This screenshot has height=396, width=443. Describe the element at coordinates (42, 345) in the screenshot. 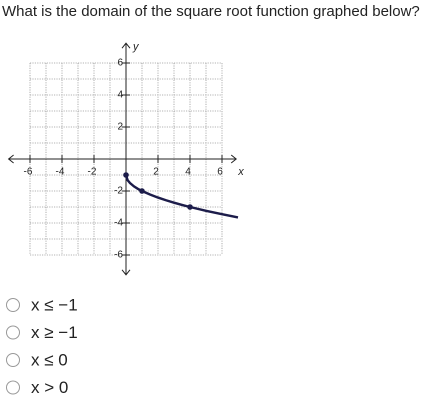

I see `options: x ≤ −1 x ≥ −1 x ≤ 0 x > 0` at that location.